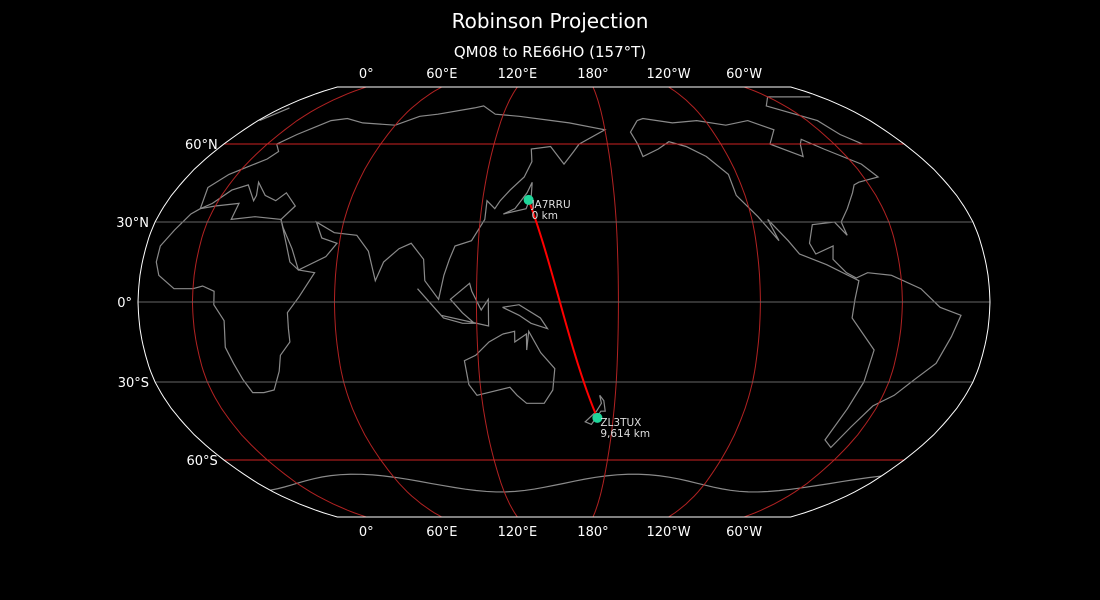 The image size is (1100, 600). What do you see at coordinates (133, 383) in the screenshot?
I see `latitude-label: 30°S` at bounding box center [133, 383].